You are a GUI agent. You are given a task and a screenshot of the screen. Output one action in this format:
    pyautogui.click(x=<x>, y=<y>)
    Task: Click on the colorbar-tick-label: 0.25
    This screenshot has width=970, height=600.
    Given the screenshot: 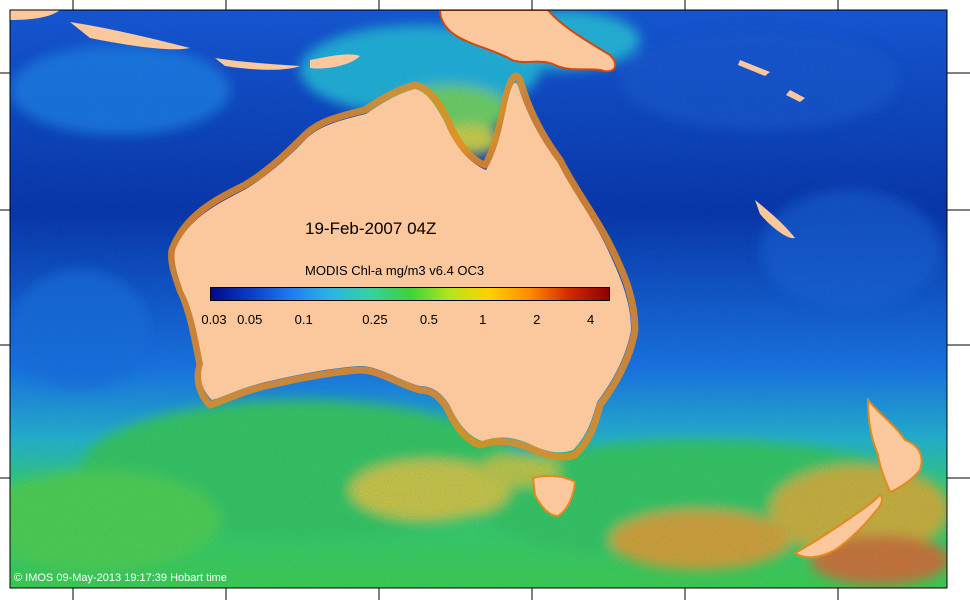 What is the action you would take?
    pyautogui.click(x=375, y=319)
    